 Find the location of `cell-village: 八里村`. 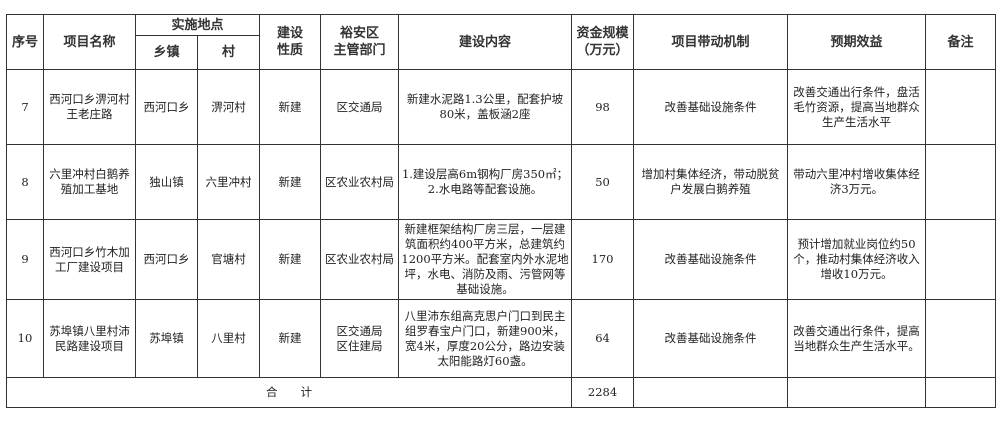

cell-village: 八里村 is located at coordinates (228, 338).